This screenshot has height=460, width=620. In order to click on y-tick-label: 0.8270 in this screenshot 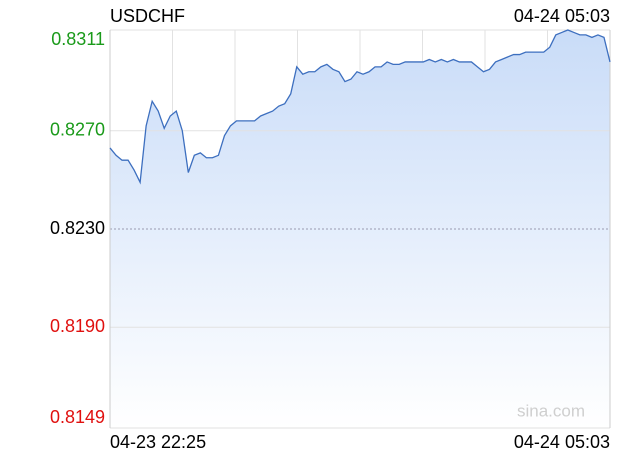, I will do `click(77, 129)`.